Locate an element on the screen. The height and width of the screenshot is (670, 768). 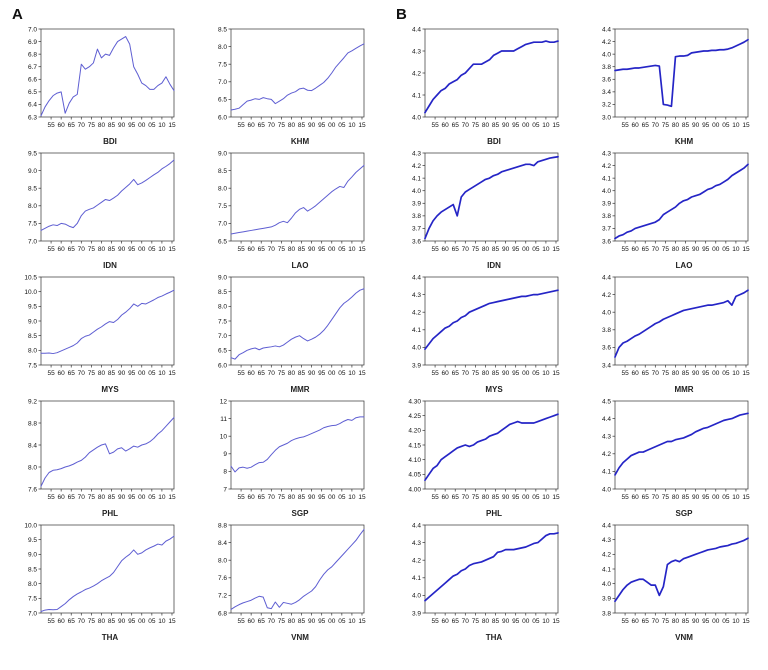
chart-label-phl: PHL is located at coordinates (110, 513).